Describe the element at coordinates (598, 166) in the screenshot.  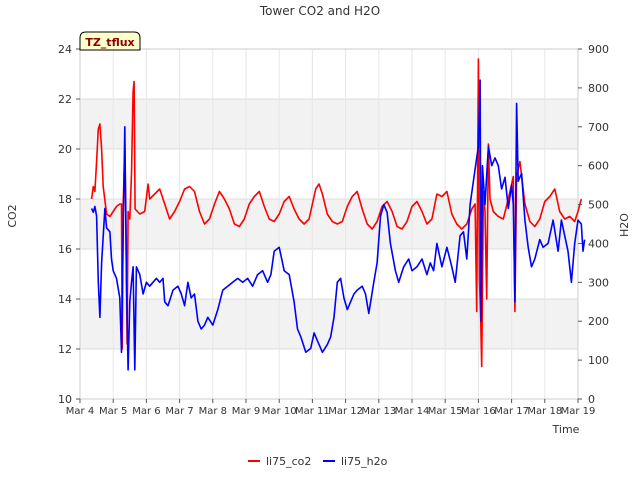
I see `y-right-tick-label: 600` at that location.